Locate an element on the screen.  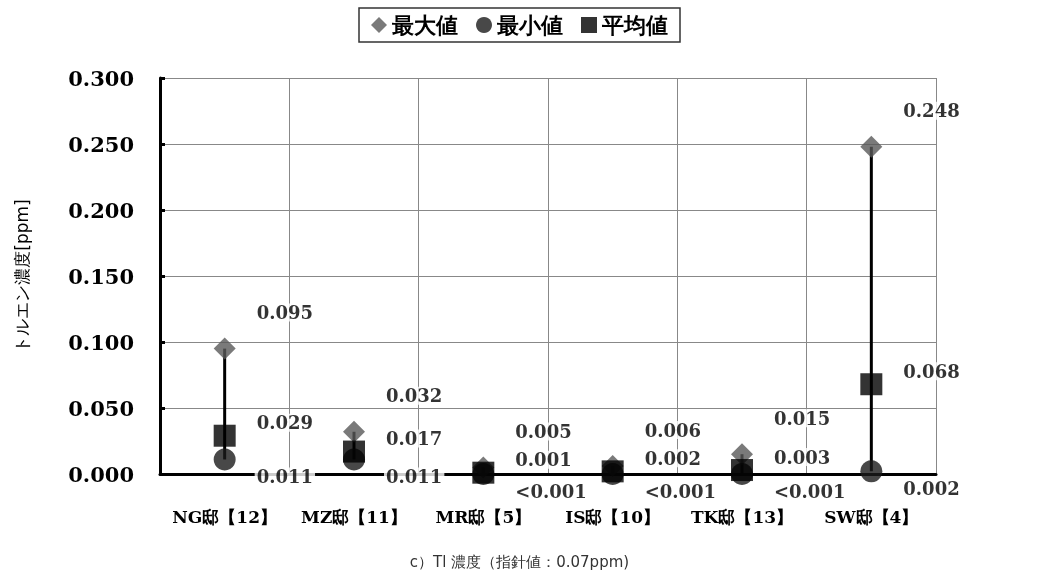
y-tick-label: 0.300 is located at coordinates (101, 78).